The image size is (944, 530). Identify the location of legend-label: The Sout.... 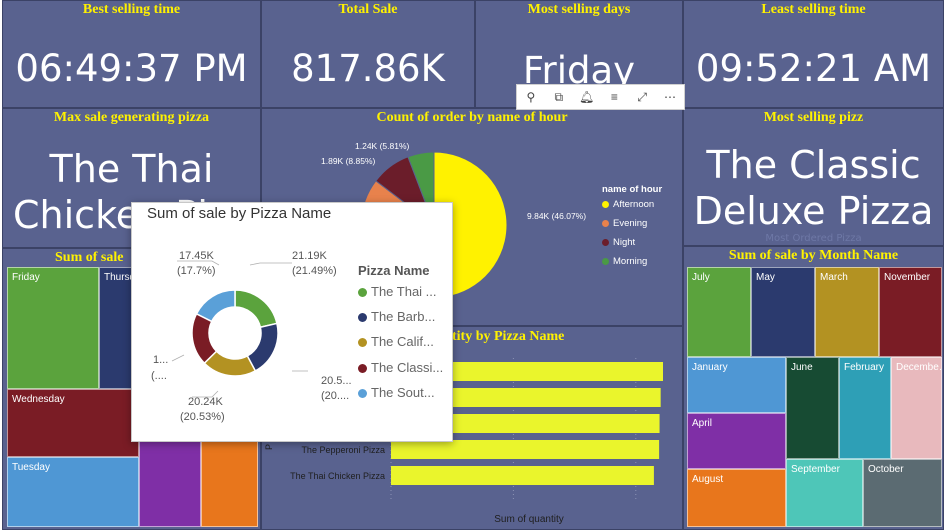
(403, 392).